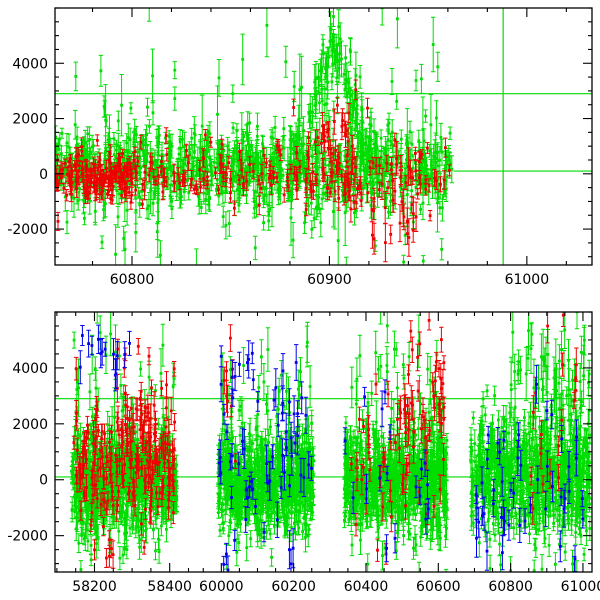  What do you see at coordinates (169, 587) in the screenshot?
I see `x-tick-label: 58400` at bounding box center [169, 587].